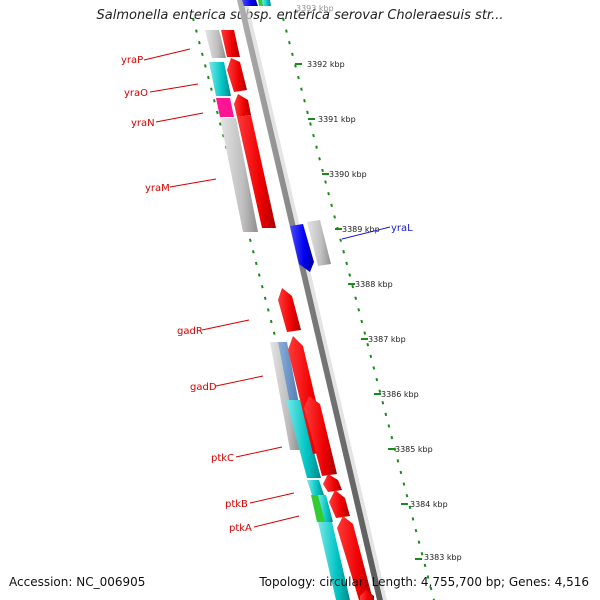 The height and width of the screenshot is (600, 600). Describe the element at coordinates (367, 595) in the screenshot. I see `bottom-edge-red` at that location.